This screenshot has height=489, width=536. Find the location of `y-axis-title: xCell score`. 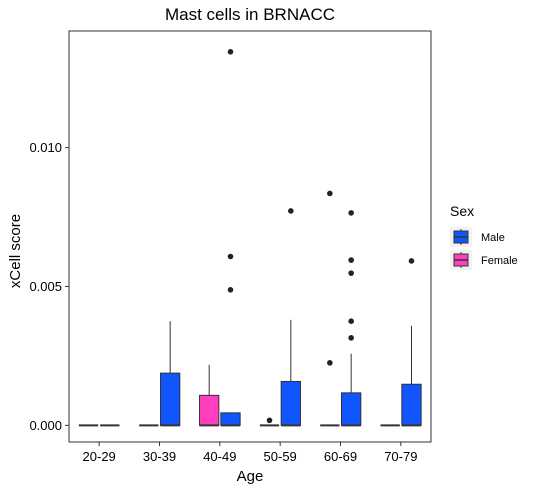

y-axis-title: xCell score is located at coordinates (15, 251).